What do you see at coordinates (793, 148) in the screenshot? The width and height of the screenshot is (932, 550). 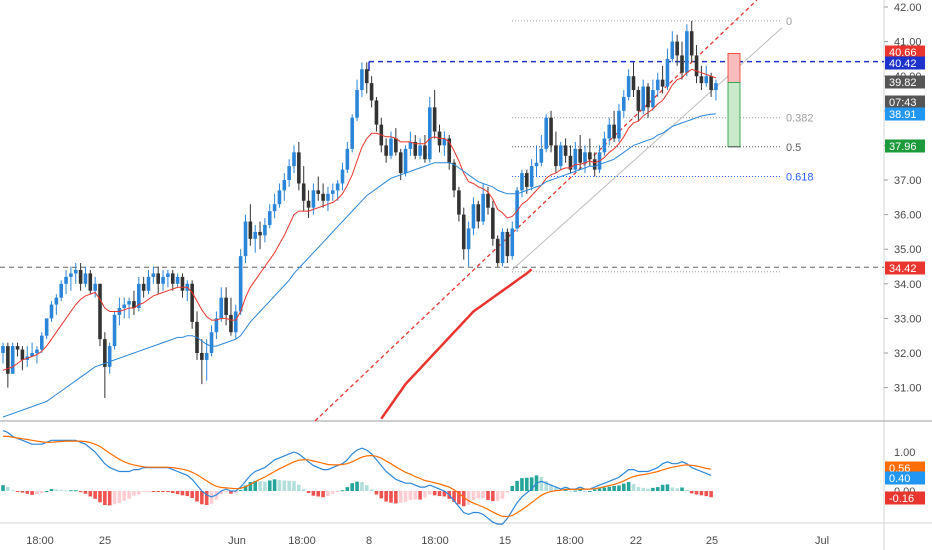 I see `fib-level-label: 0.5` at bounding box center [793, 148].